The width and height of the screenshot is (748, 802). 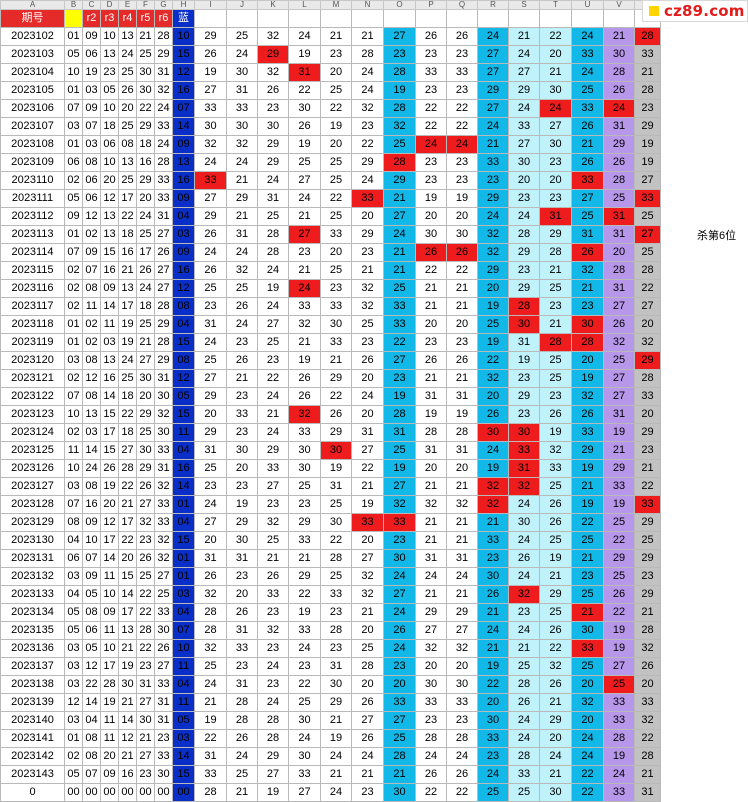 What do you see at coordinates (91, 306) in the screenshot?
I see `number-cell: 11` at bounding box center [91, 306].